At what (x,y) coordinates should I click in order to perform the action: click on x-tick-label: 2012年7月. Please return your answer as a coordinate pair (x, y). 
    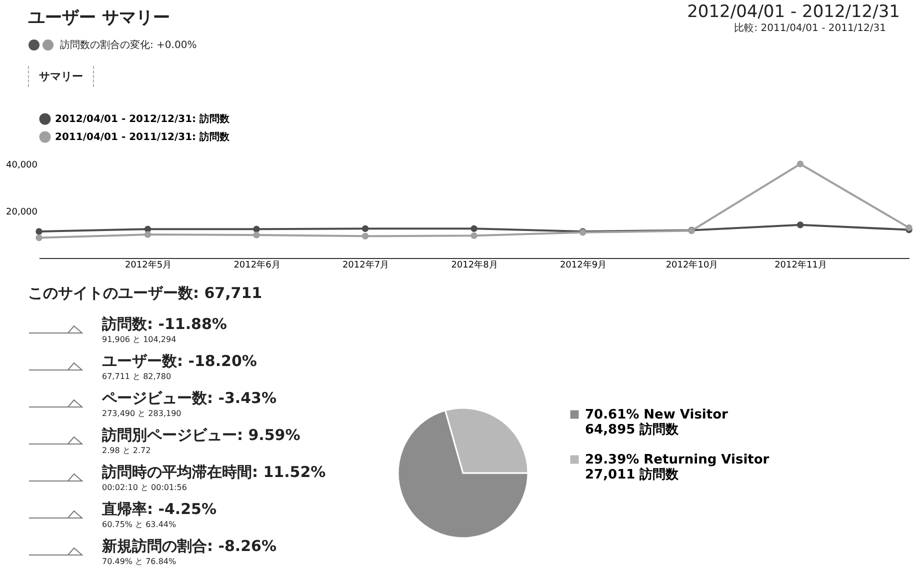
    Looking at the image, I should click on (366, 265).